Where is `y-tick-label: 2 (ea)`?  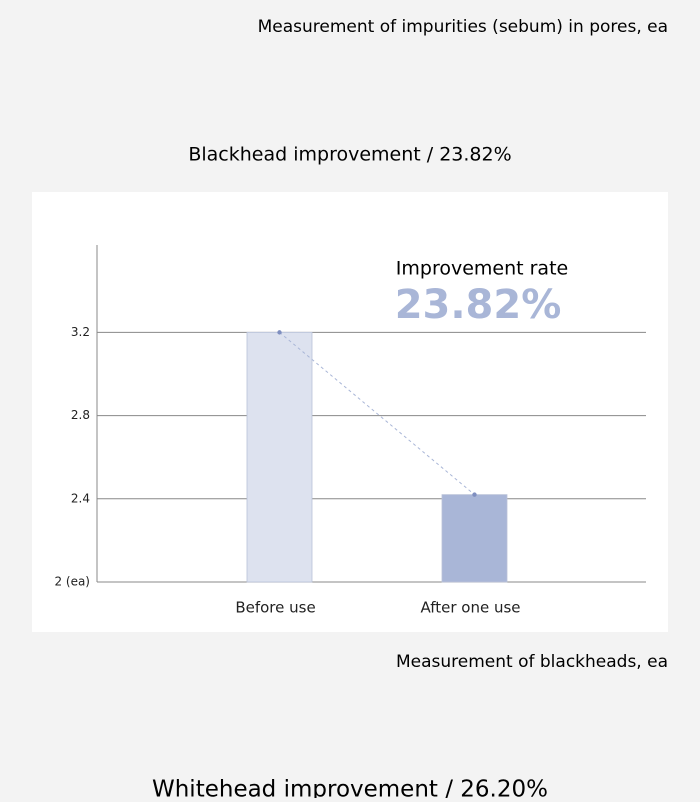 y-tick-label: 2 (ea) is located at coordinates (72, 582).